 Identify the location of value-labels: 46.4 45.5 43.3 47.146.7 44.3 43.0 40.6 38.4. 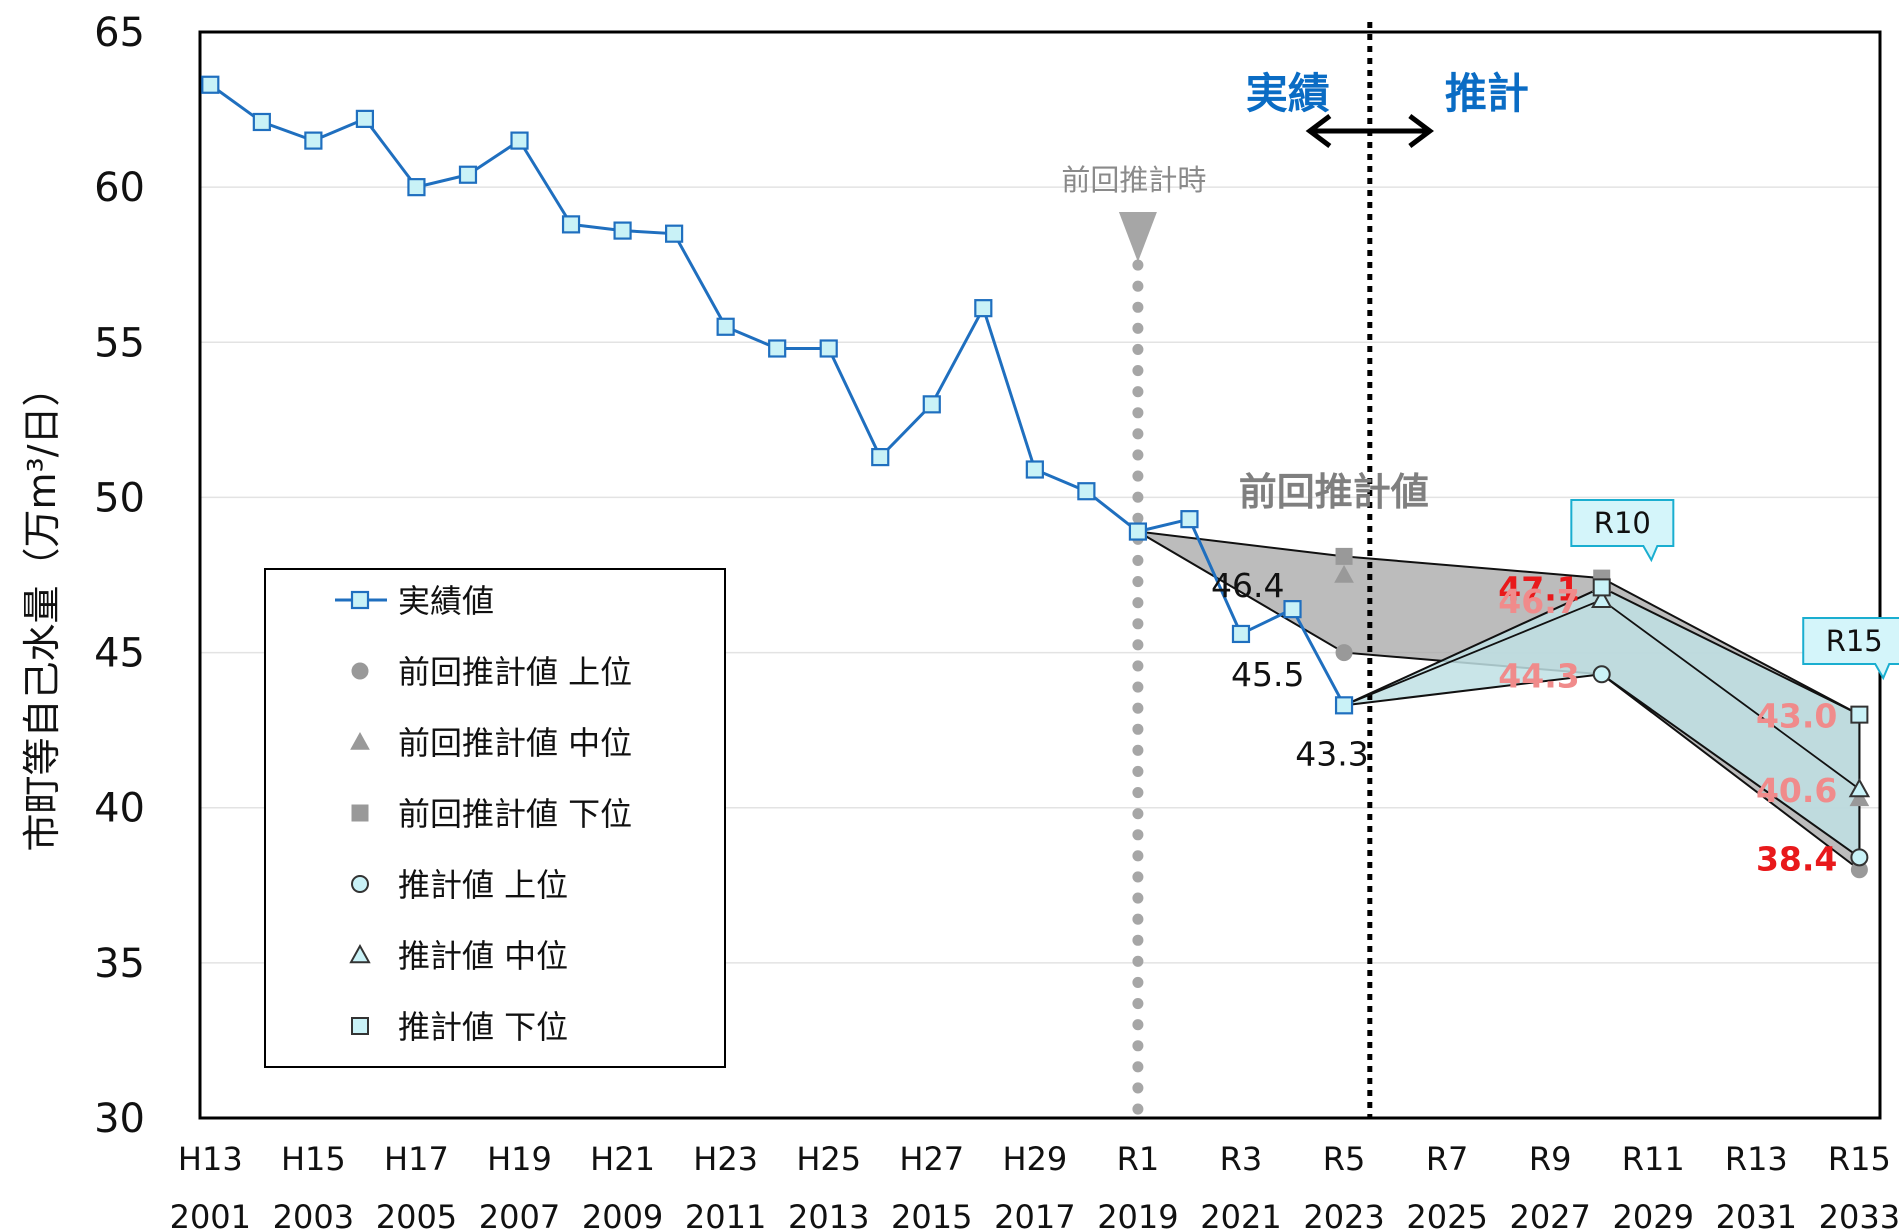
(1524, 722).